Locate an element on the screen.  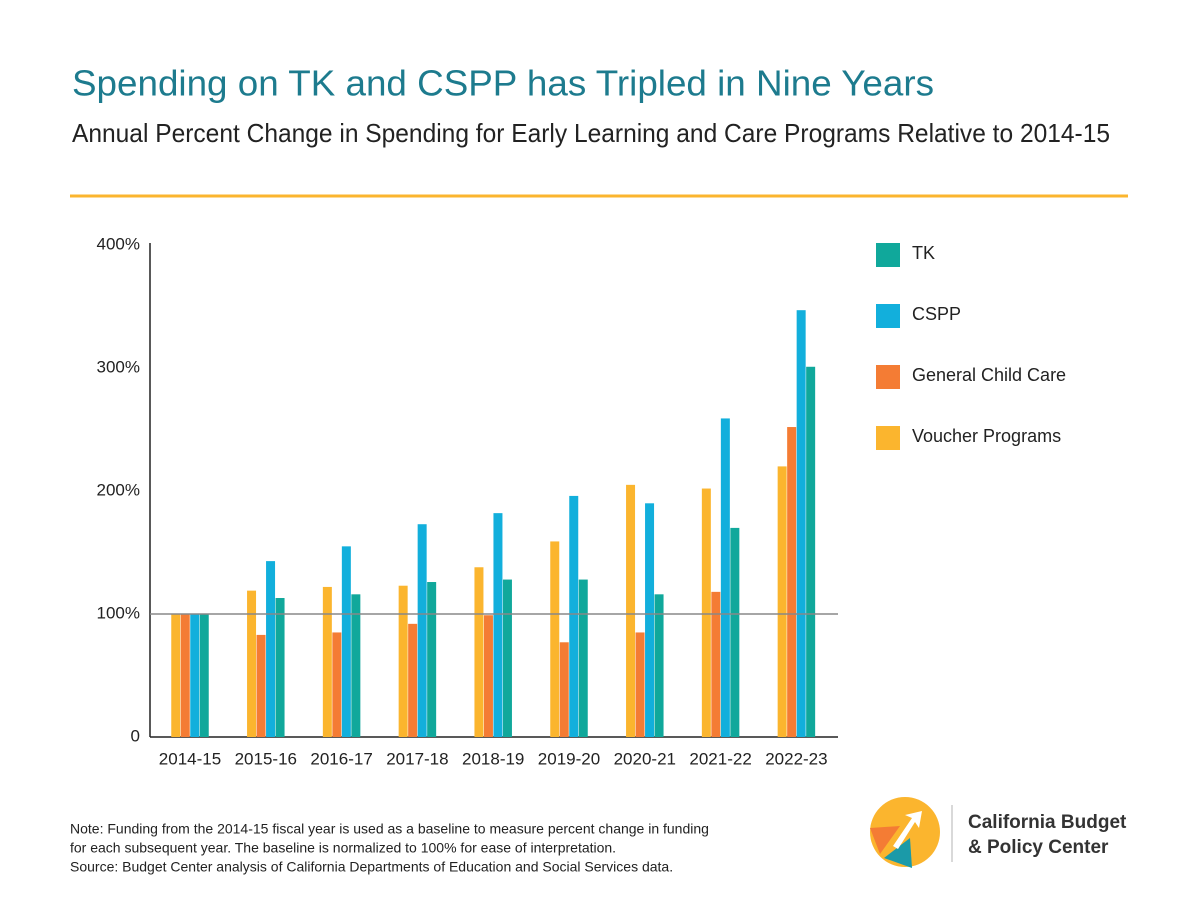
y-tick-label: 200% is located at coordinates (118, 489).